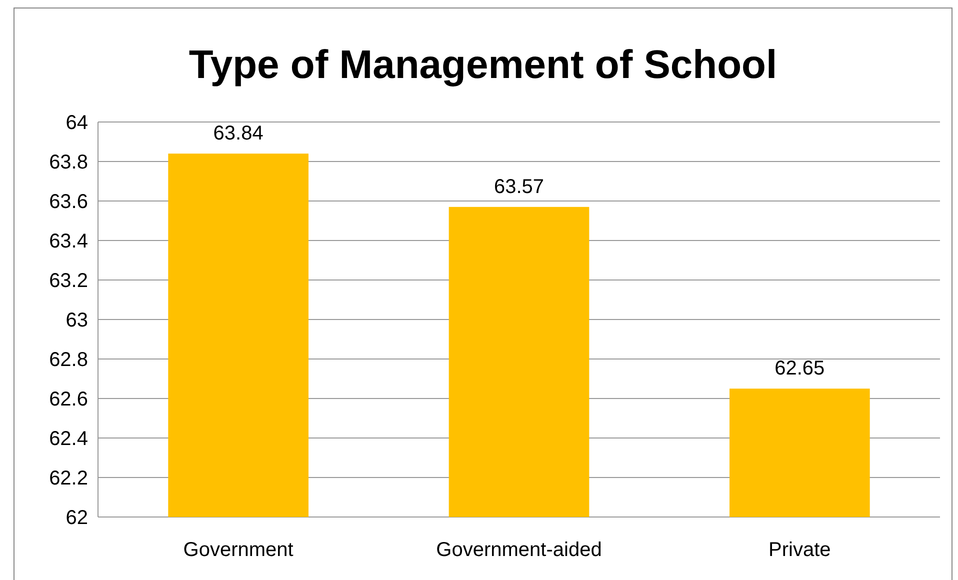 The height and width of the screenshot is (580, 958). I want to click on data-label: 63.57, so click(519, 187).